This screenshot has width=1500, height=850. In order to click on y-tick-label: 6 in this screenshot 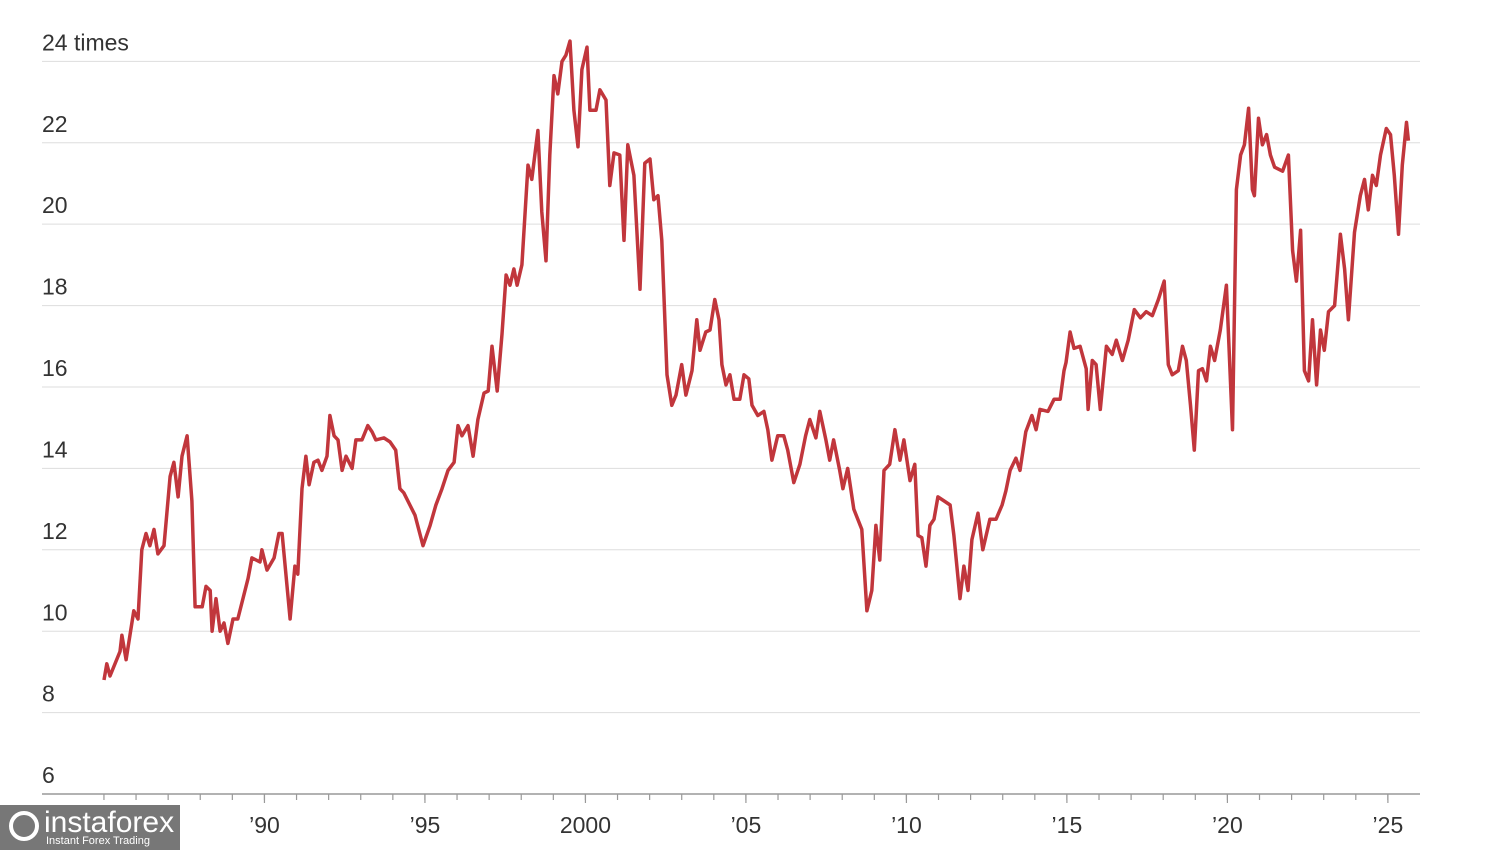, I will do `click(48, 775)`.